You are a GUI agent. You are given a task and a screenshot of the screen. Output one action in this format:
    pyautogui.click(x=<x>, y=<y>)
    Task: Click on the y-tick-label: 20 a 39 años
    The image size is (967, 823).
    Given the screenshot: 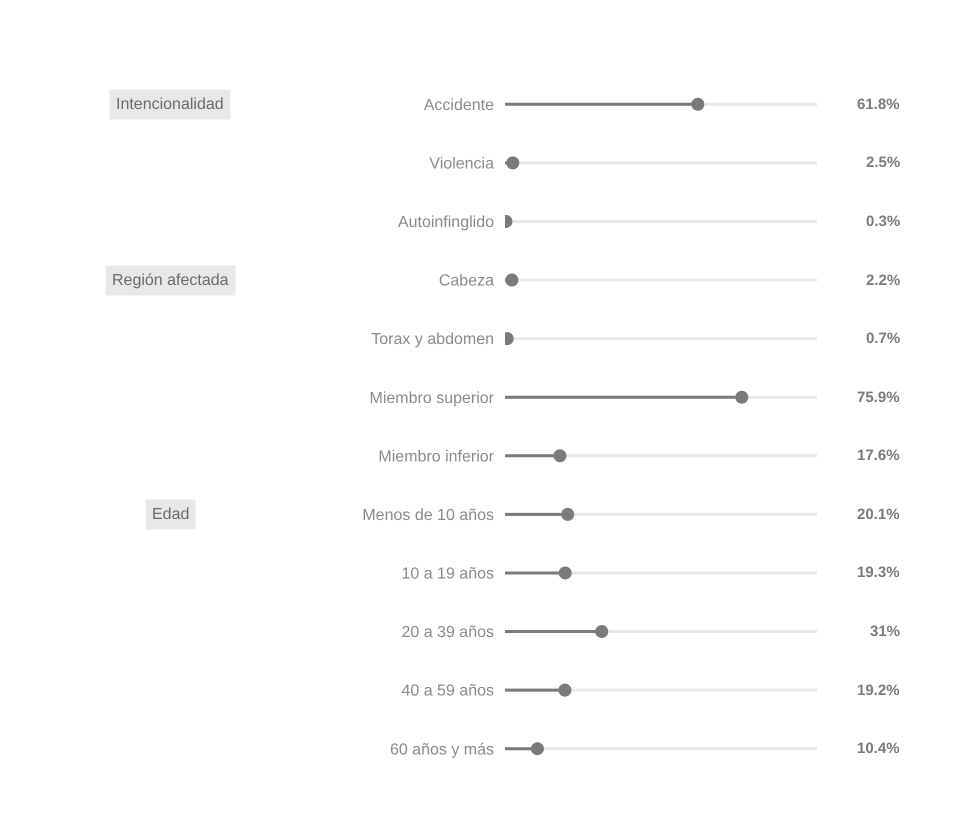 What is the action you would take?
    pyautogui.click(x=447, y=633)
    